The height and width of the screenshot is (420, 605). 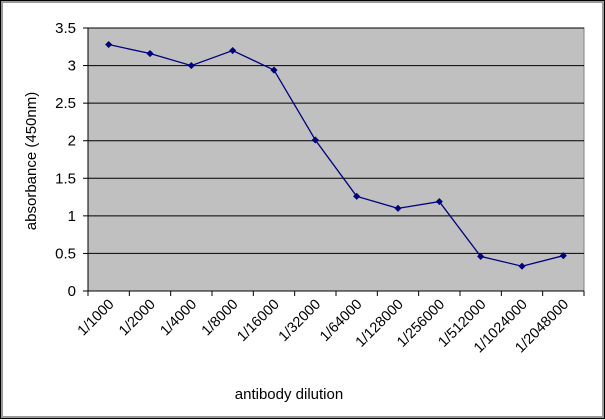 What do you see at coordinates (65, 28) in the screenshot?
I see `y-tick-label: 3.5` at bounding box center [65, 28].